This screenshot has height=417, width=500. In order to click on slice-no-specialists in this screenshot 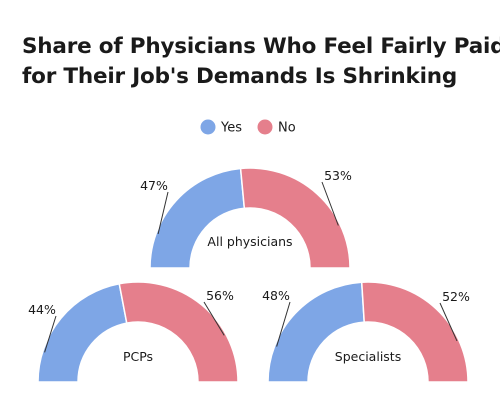, I will do `click(414, 332)`.